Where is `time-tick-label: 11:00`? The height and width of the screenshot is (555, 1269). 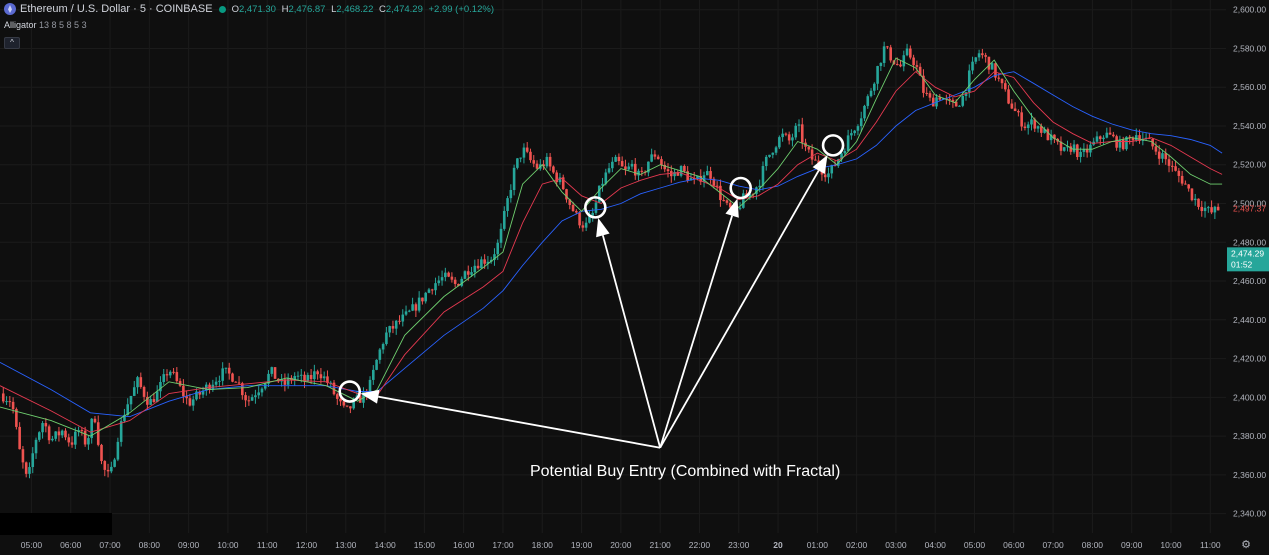 time-tick-label: 11:00 is located at coordinates (267, 545).